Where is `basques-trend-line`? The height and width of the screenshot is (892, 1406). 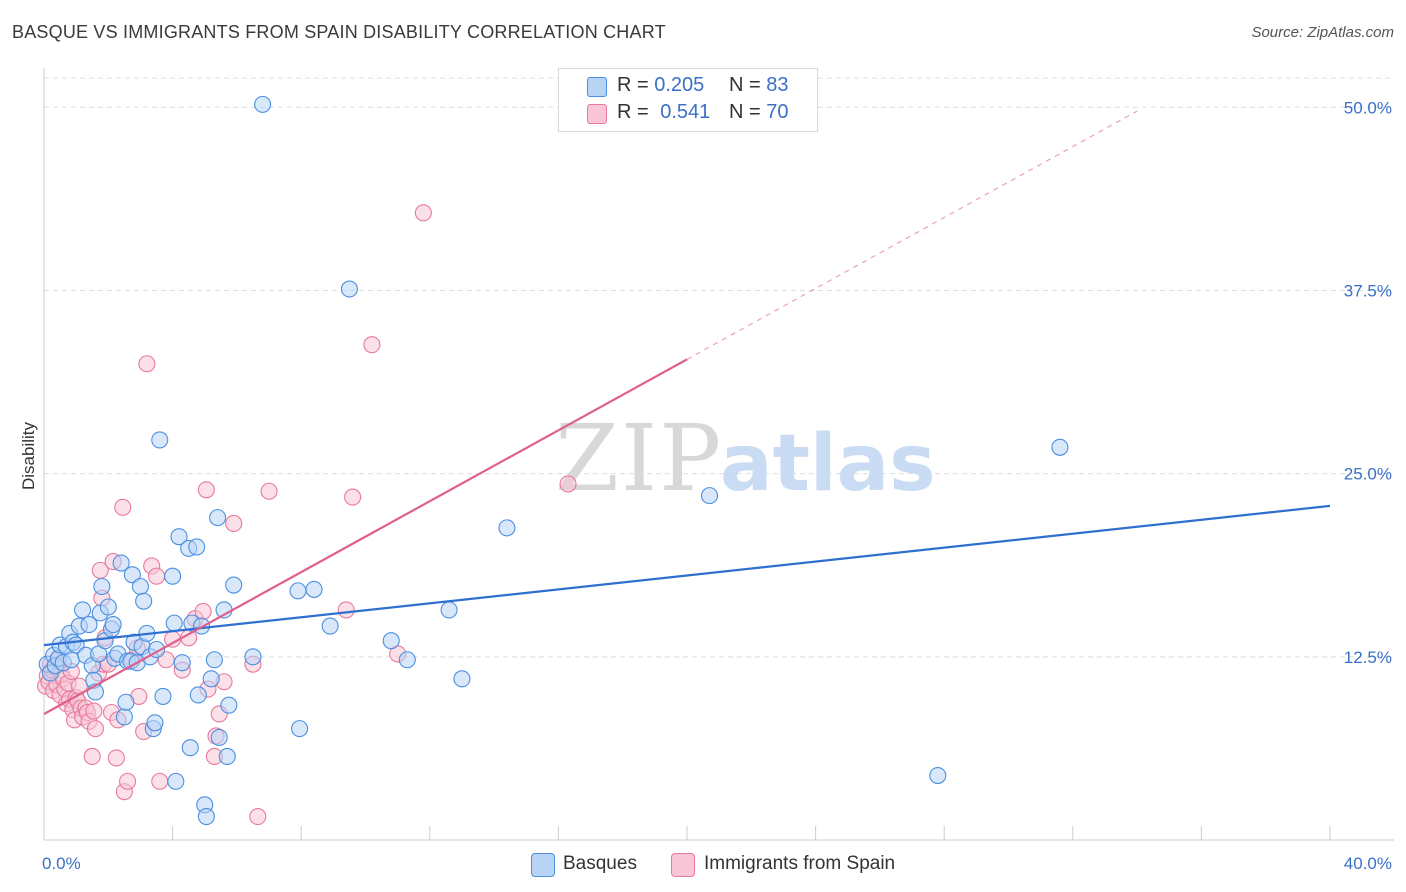 basques-trend-line is located at coordinates (687, 575).